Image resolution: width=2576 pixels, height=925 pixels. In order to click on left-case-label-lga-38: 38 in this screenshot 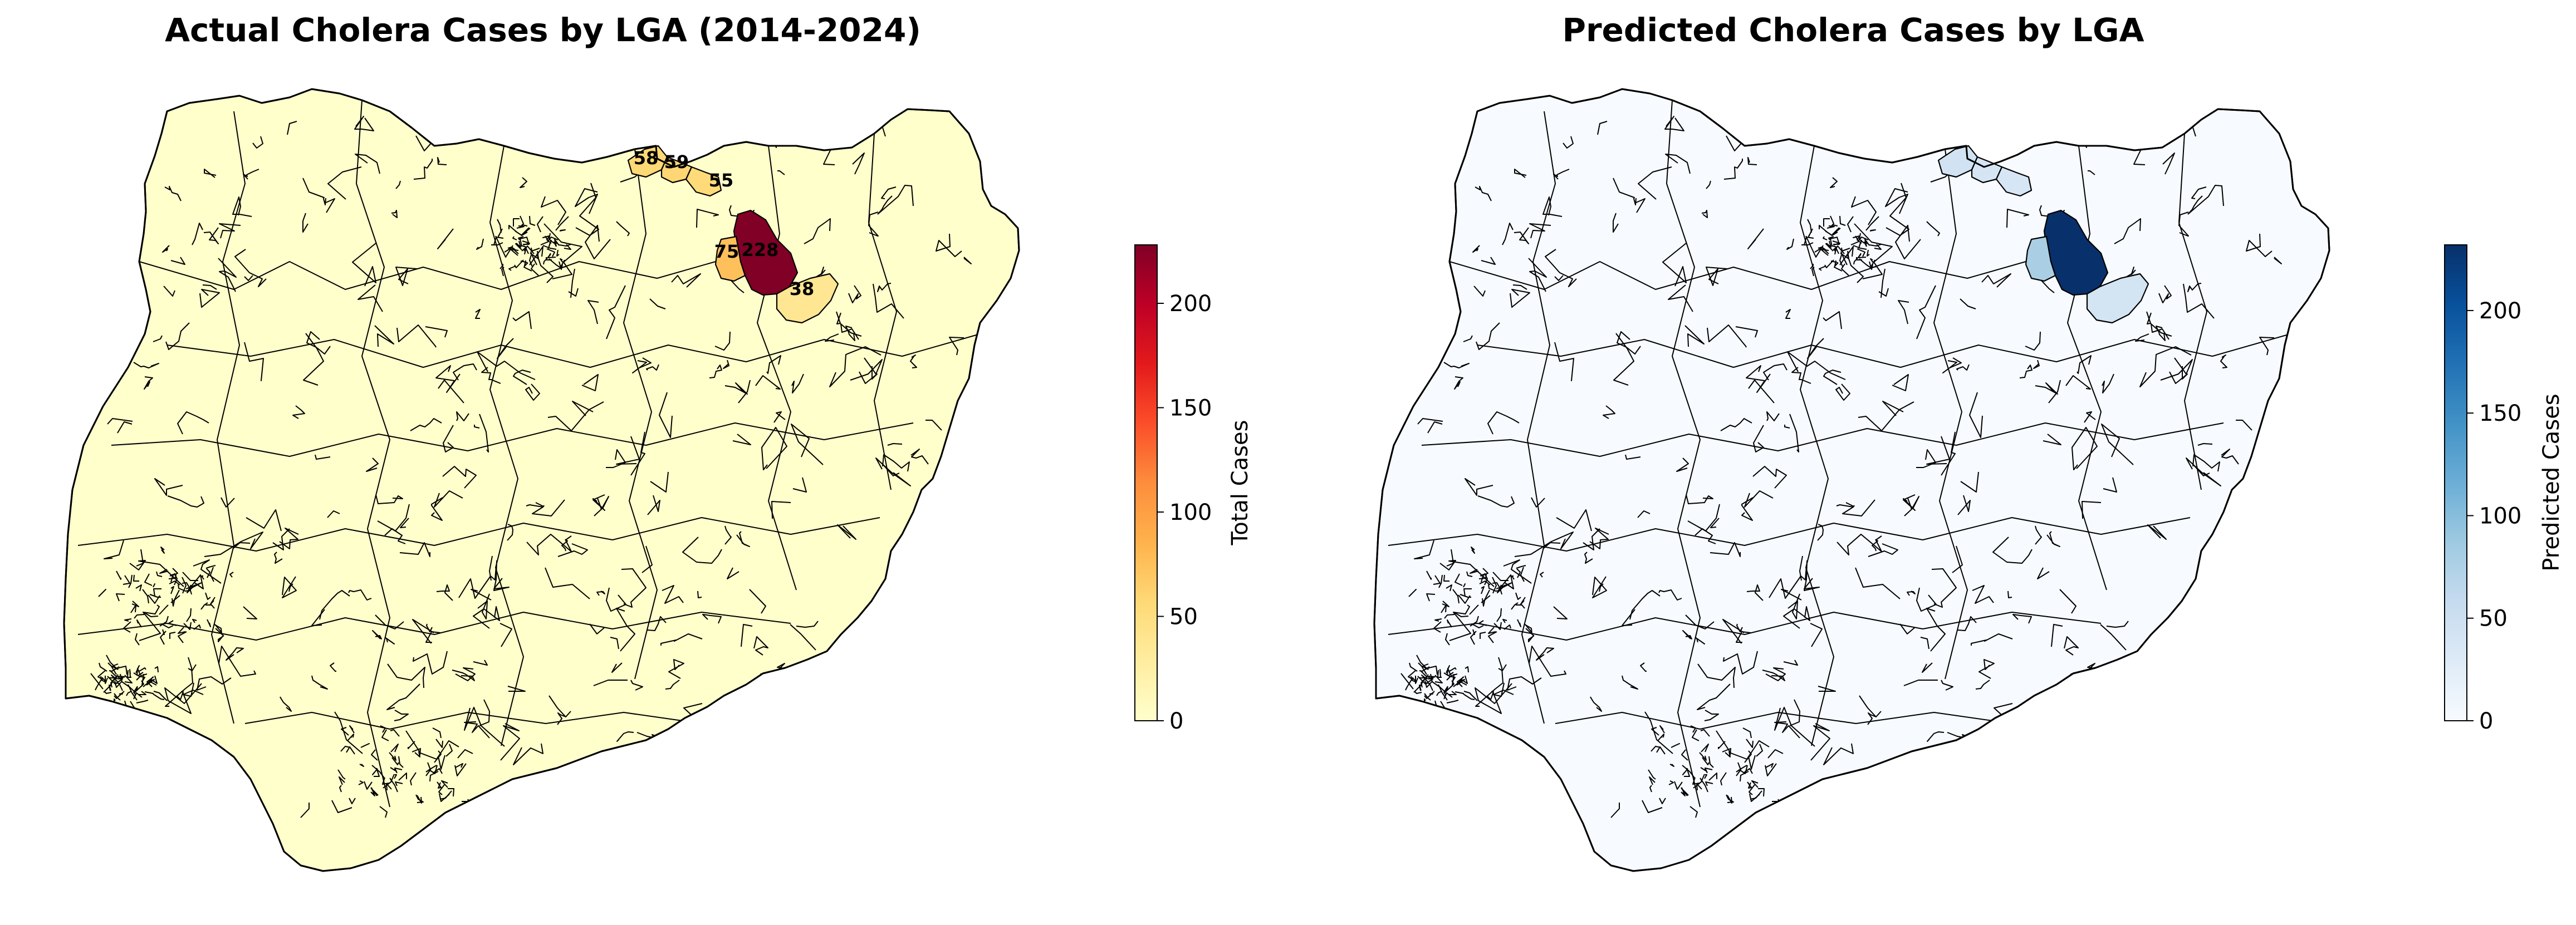, I will do `click(802, 288)`.